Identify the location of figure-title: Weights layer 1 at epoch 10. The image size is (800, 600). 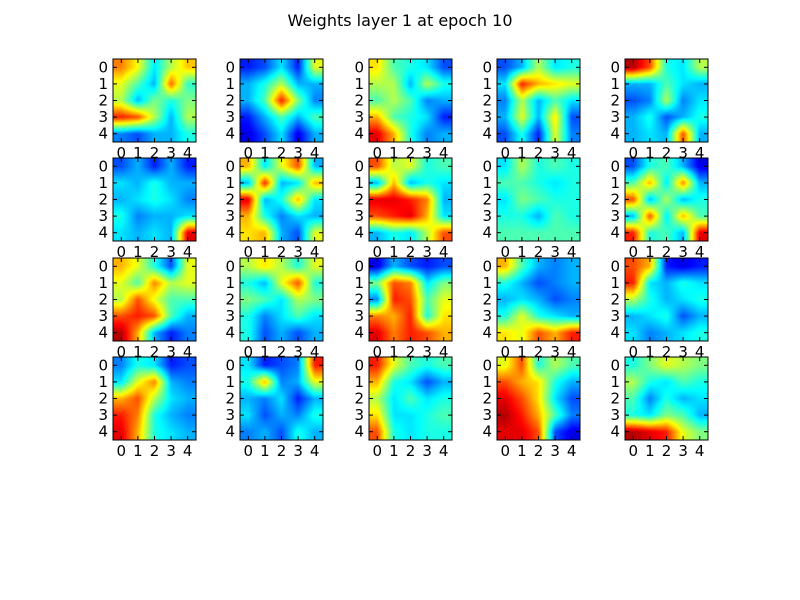
(400, 20).